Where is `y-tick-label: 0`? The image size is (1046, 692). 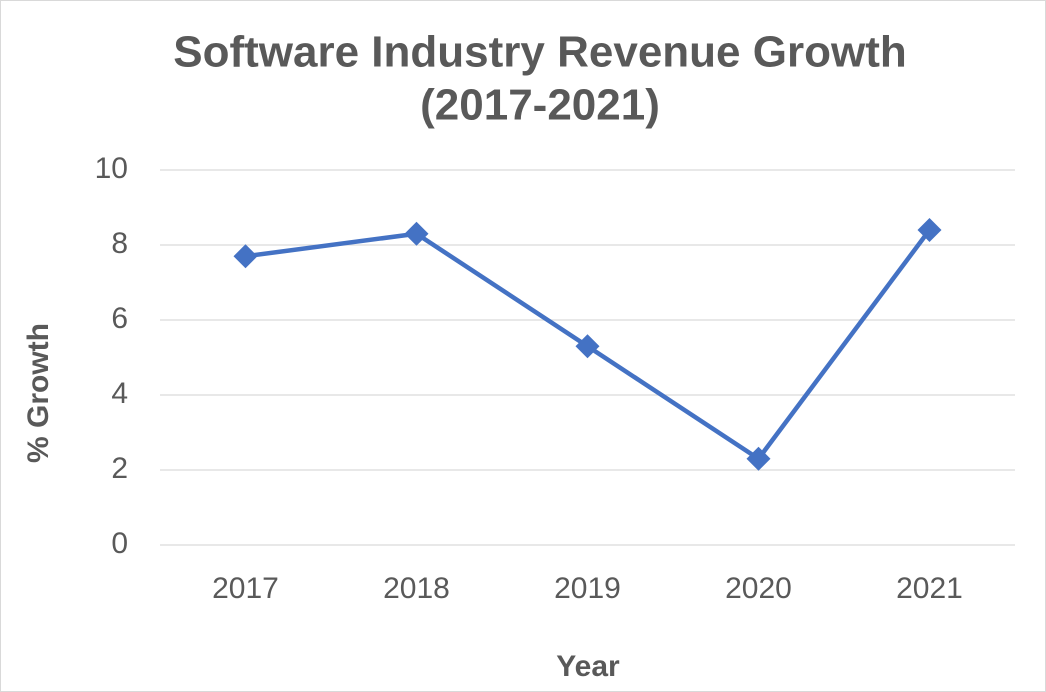
y-tick-label: 0 is located at coordinates (119, 543).